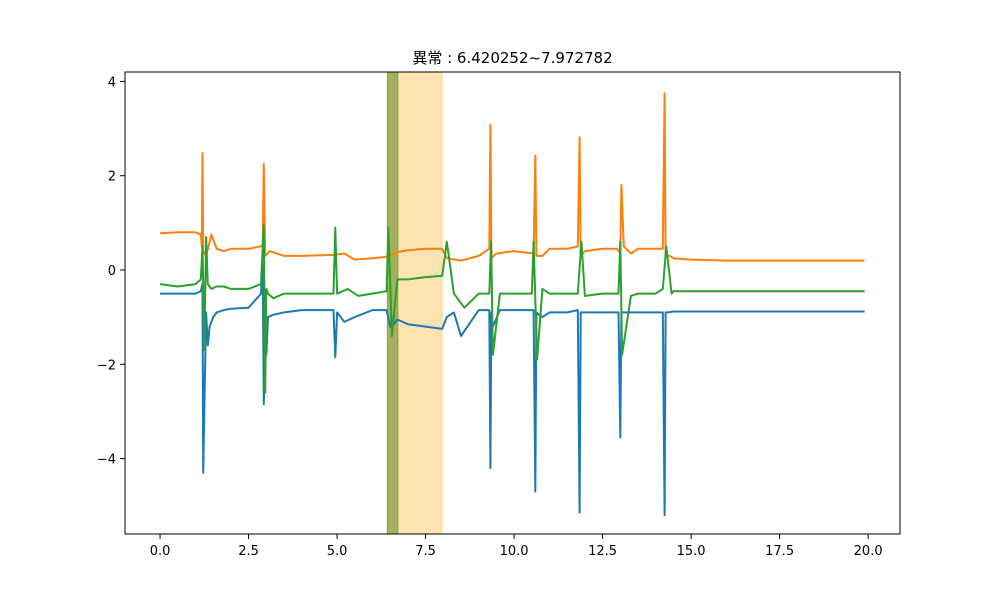 The height and width of the screenshot is (600, 1000). What do you see at coordinates (425, 551) in the screenshot?
I see `x-tick-label: 7.5` at bounding box center [425, 551].